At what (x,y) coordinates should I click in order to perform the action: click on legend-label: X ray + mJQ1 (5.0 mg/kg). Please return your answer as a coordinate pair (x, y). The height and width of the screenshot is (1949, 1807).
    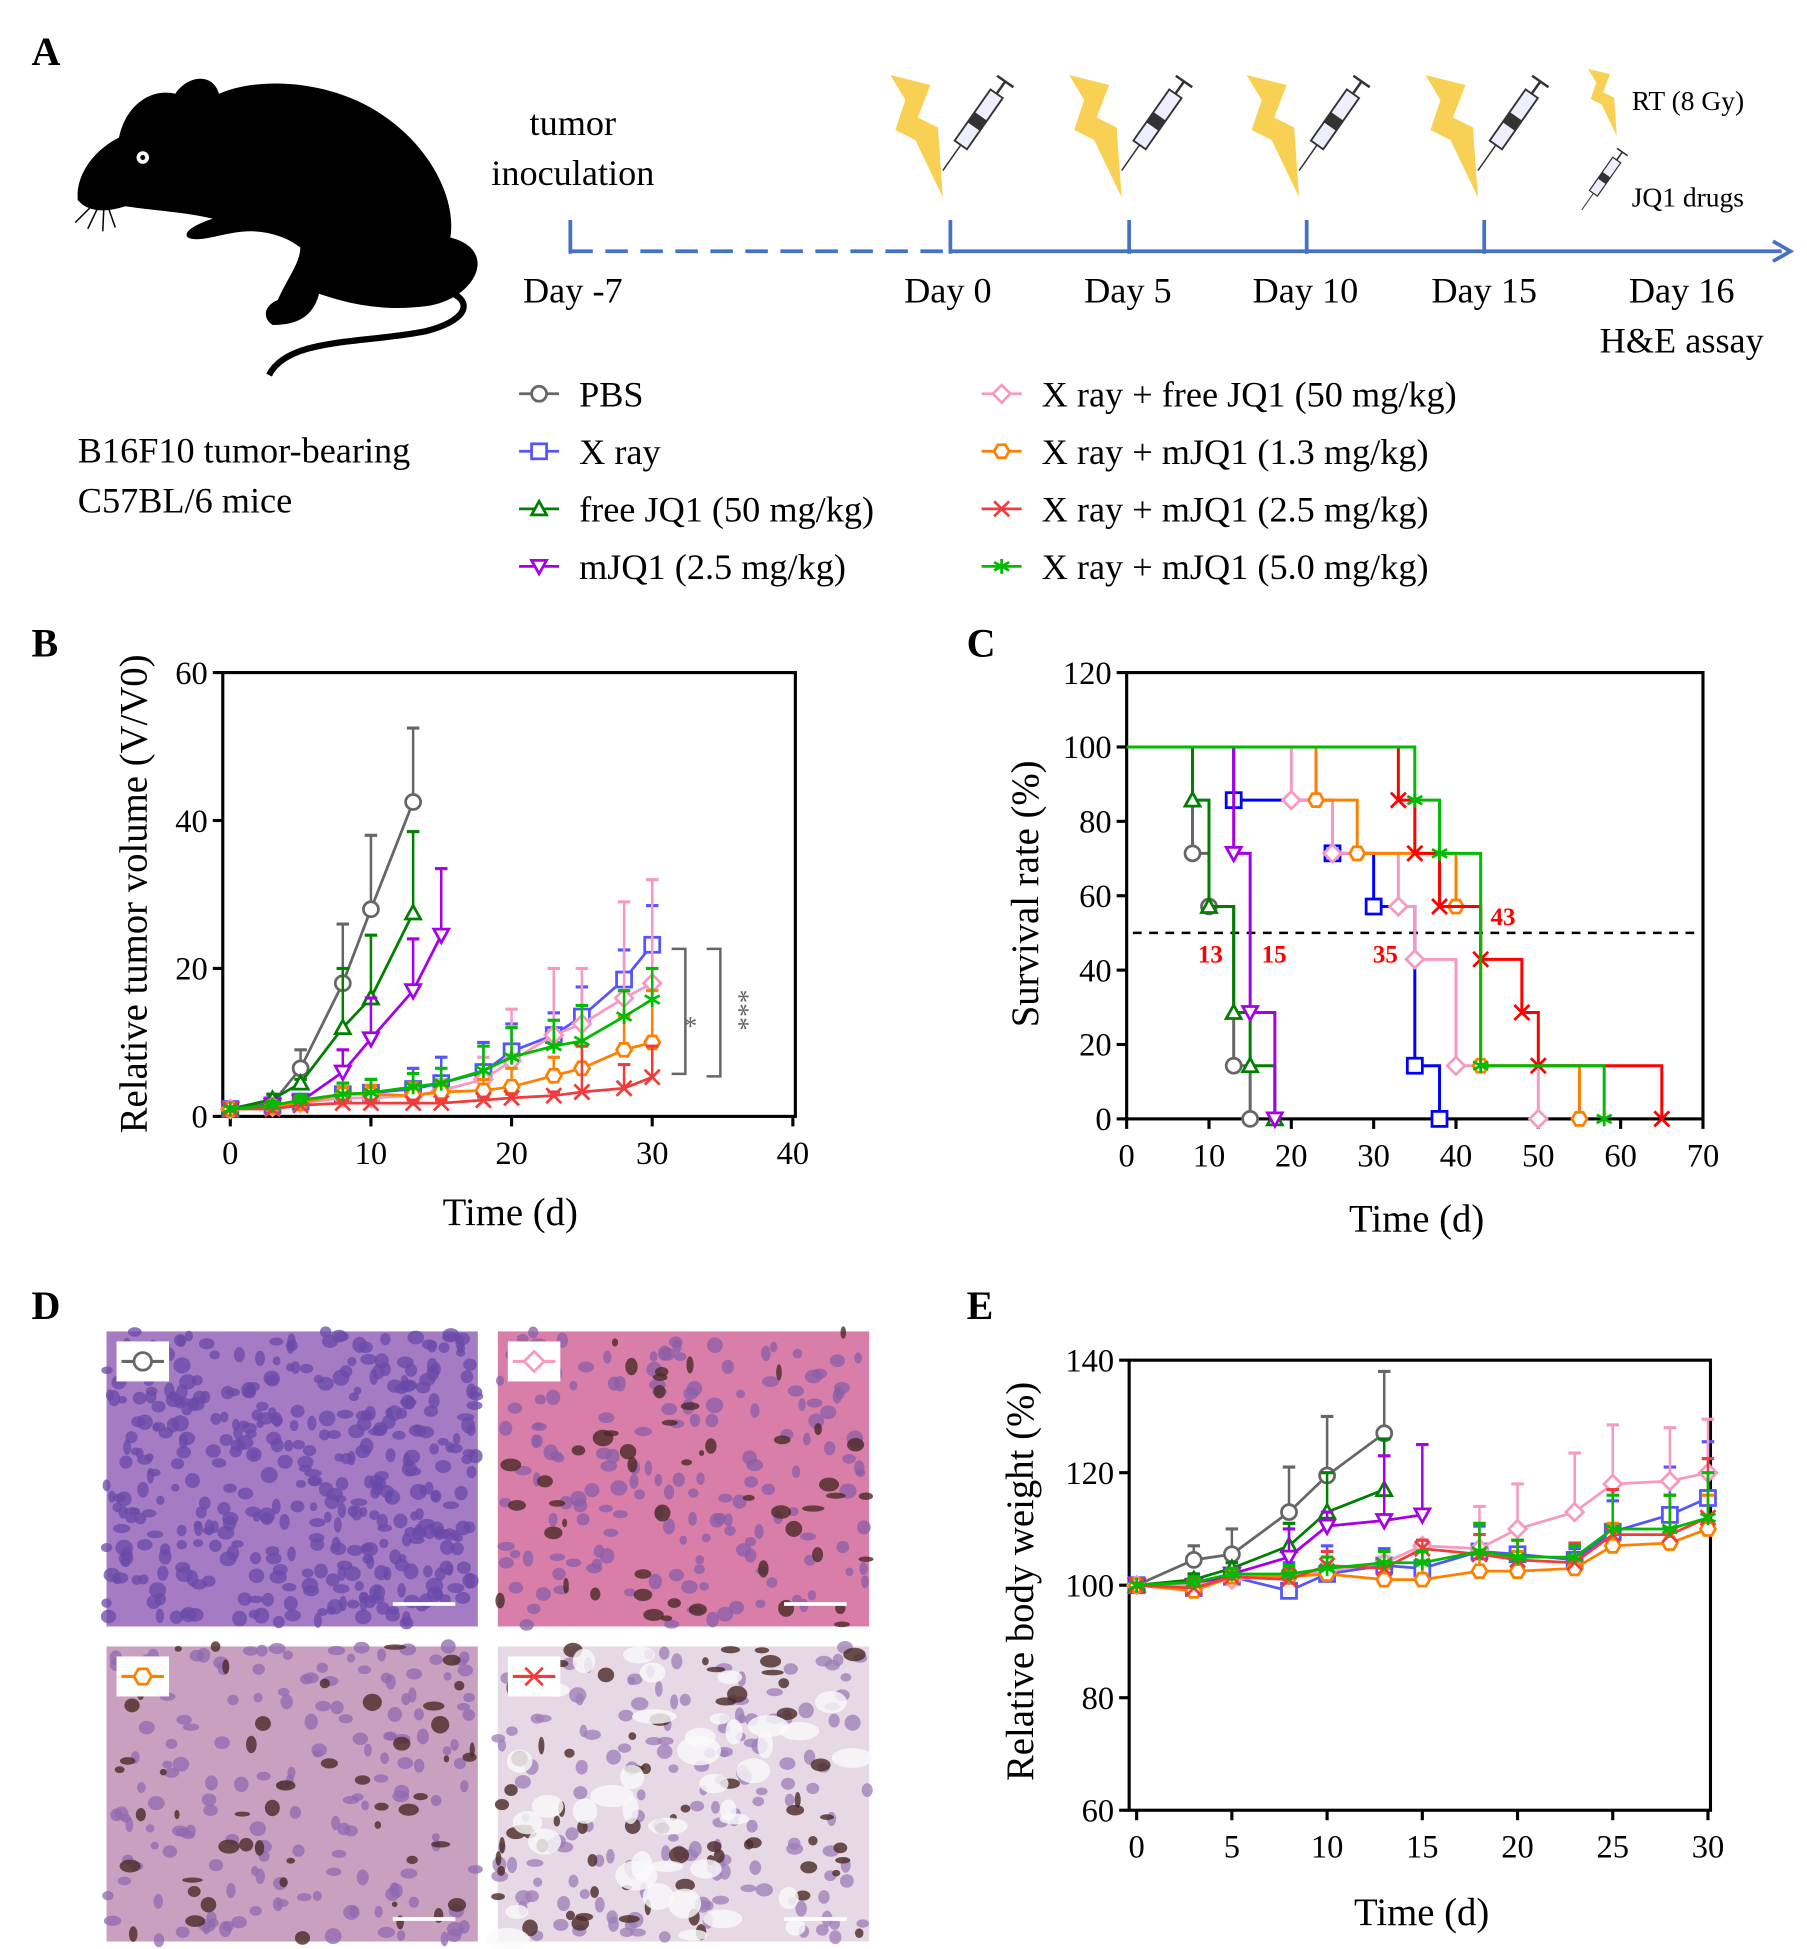
    Looking at the image, I should click on (1235, 567).